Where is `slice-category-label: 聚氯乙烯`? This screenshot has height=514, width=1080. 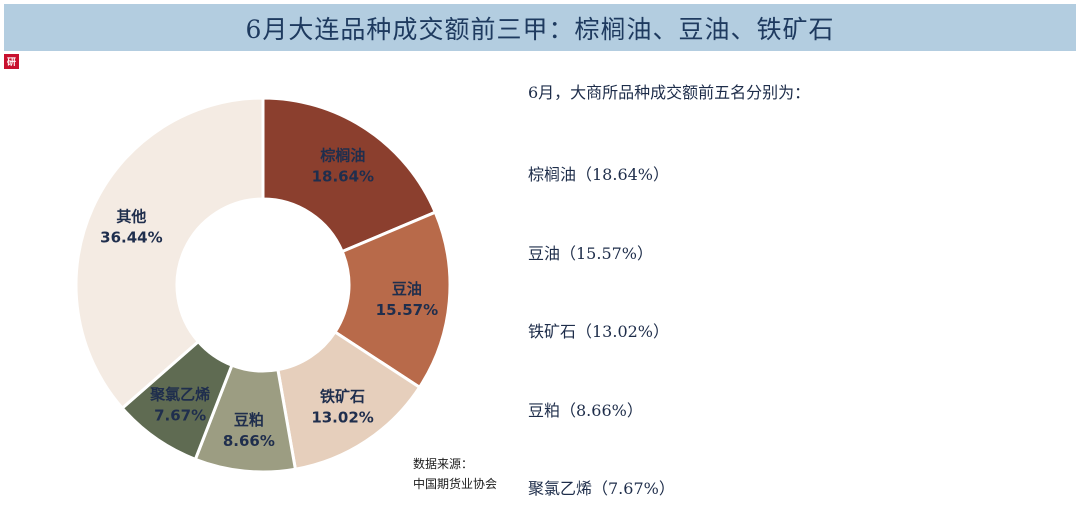
slice-category-label: 聚氯乙烯 is located at coordinates (179, 394).